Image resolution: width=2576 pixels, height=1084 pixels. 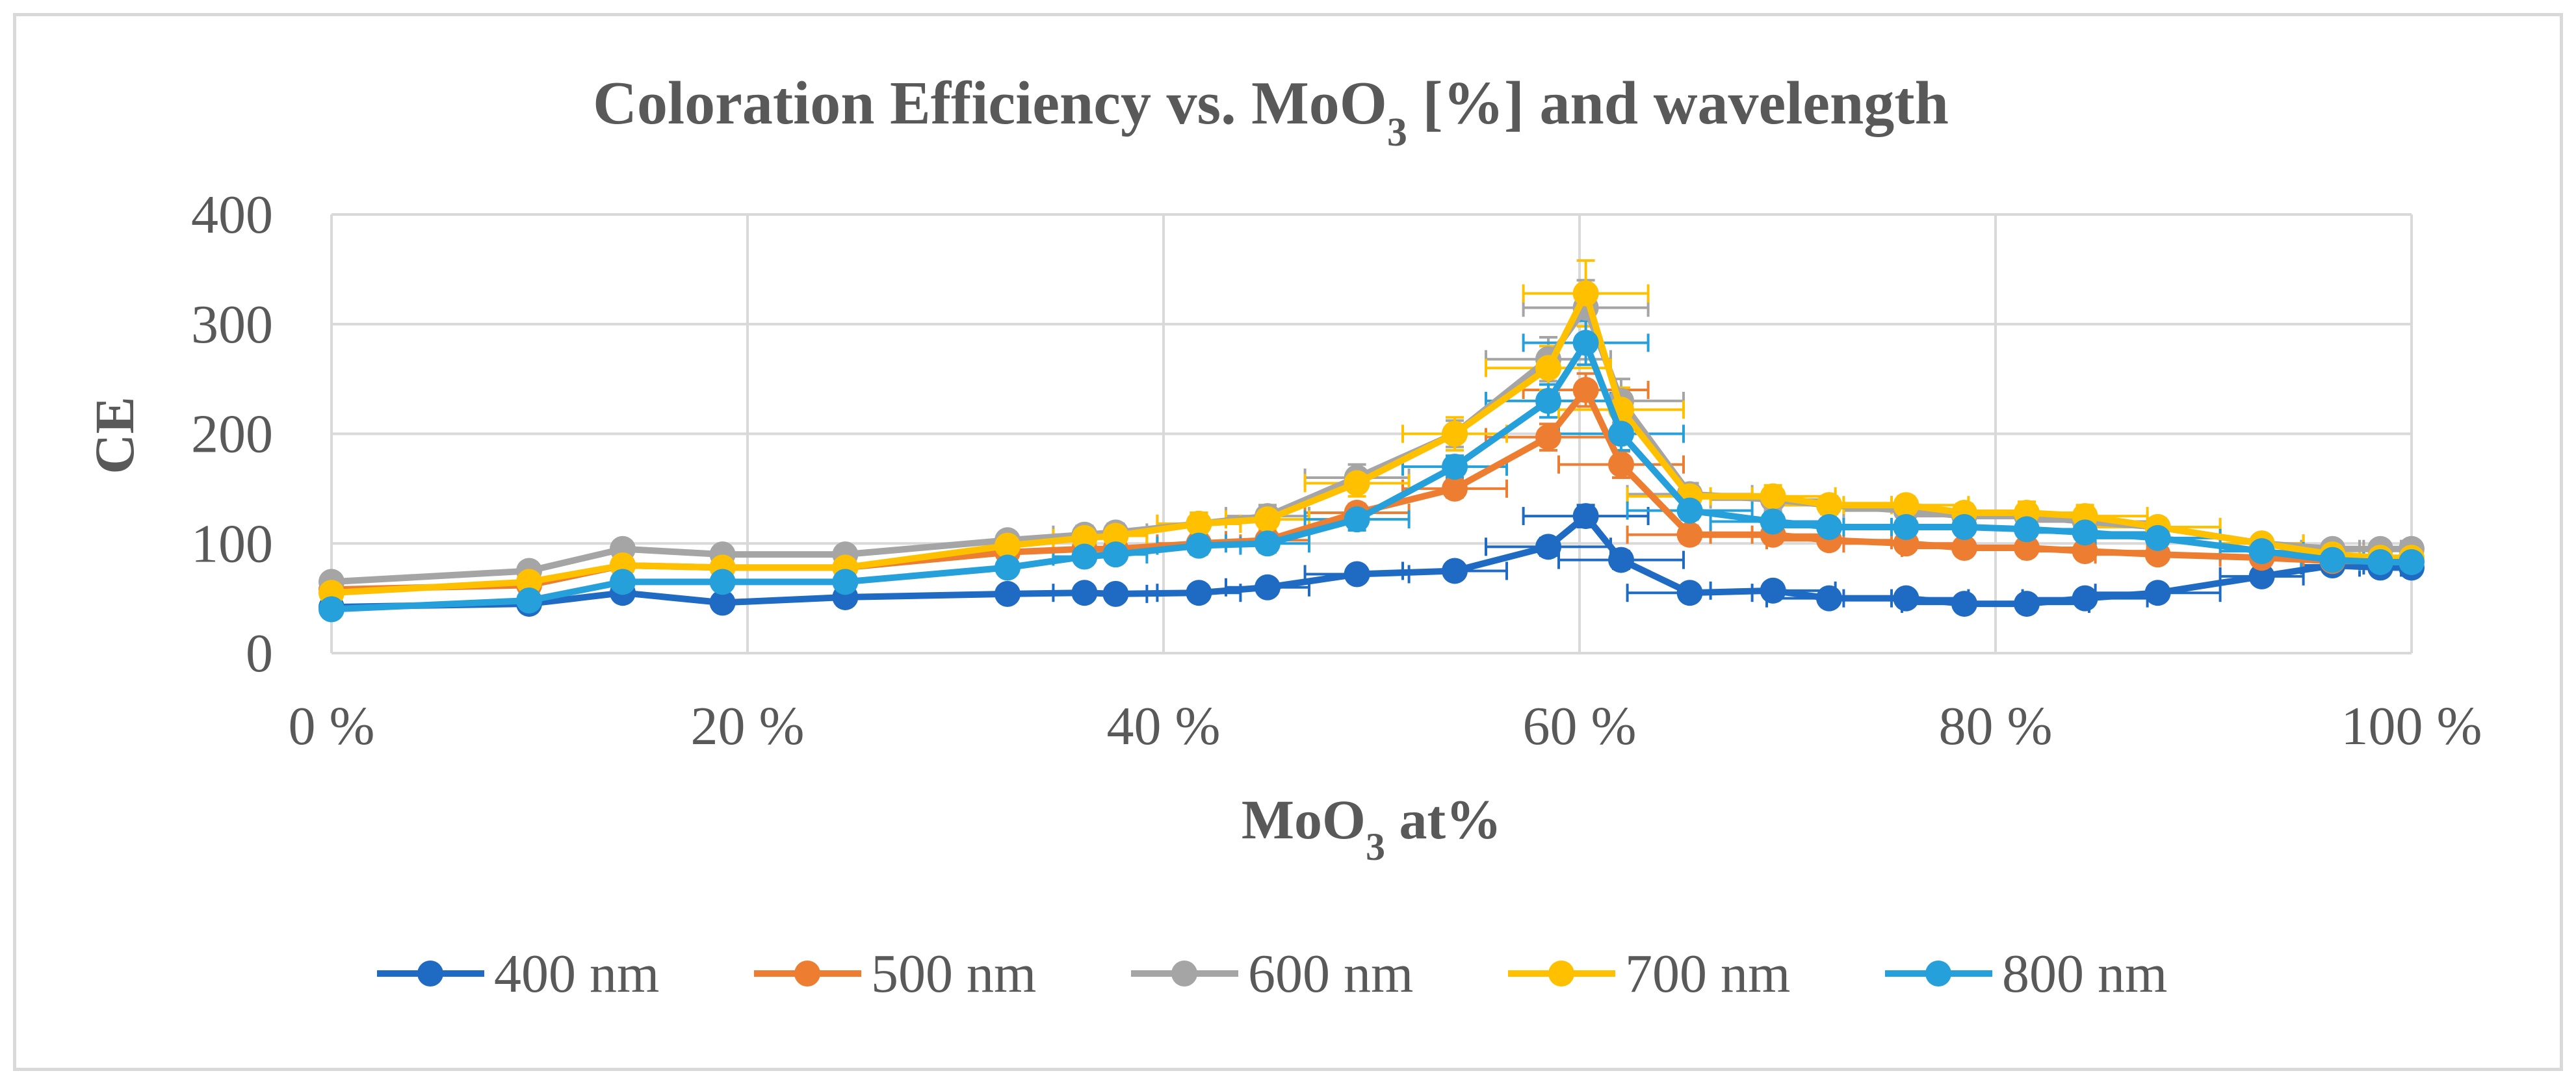 I want to click on legend-item-400-nm: 400 nm, so click(x=518, y=974).